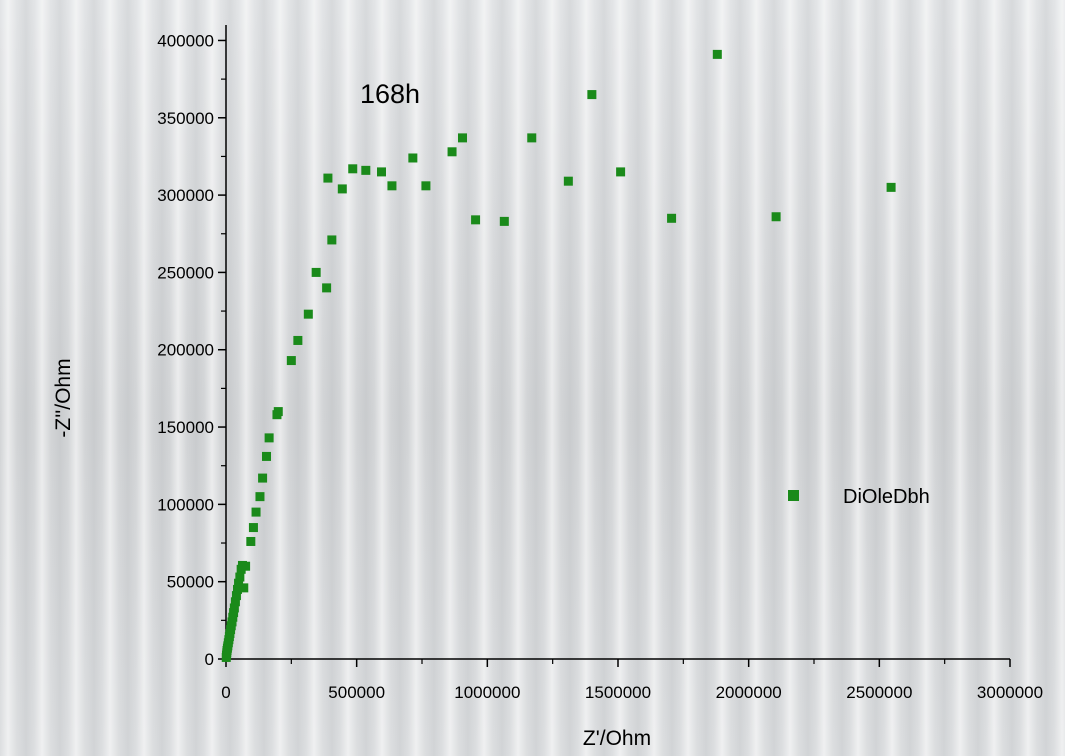 This screenshot has height=756, width=1065. What do you see at coordinates (185, 40) in the screenshot?
I see `y-tick-label: 400000` at bounding box center [185, 40].